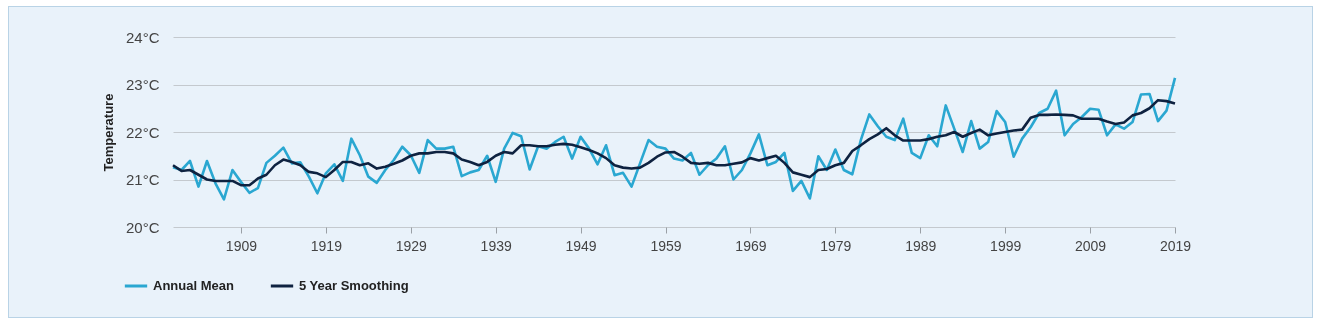 This screenshot has width=1325, height=326. Describe the element at coordinates (142, 179) in the screenshot. I see `y-tick-label: 21°C` at that location.